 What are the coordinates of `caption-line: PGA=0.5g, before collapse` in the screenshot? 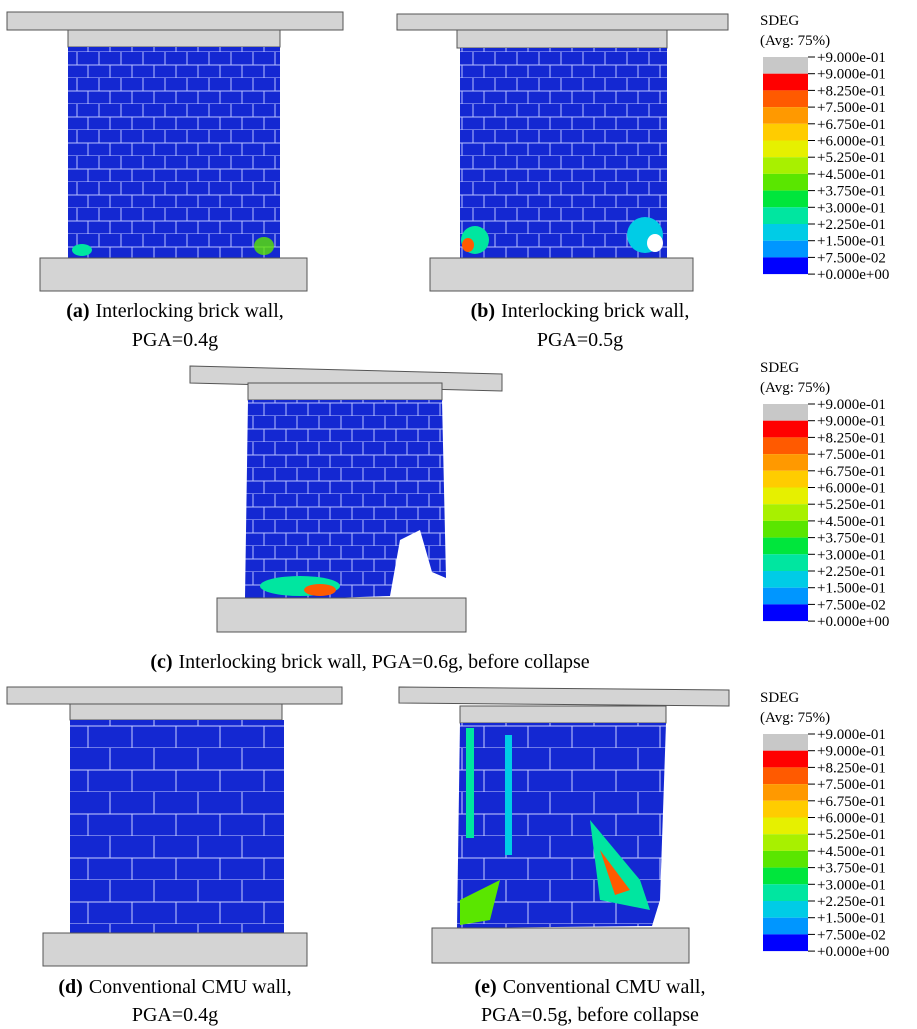 It's located at (590, 1015).